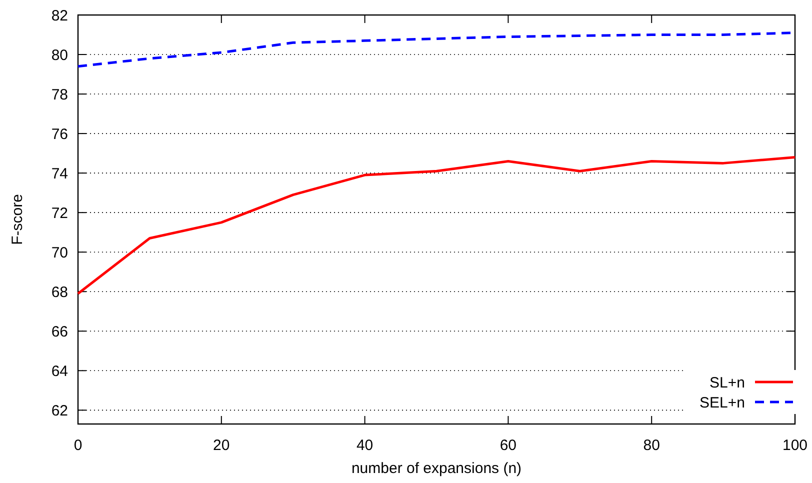 Image resolution: width=812 pixels, height=483 pixels. What do you see at coordinates (365, 445) in the screenshot?
I see `x-tick-label: 40` at bounding box center [365, 445].